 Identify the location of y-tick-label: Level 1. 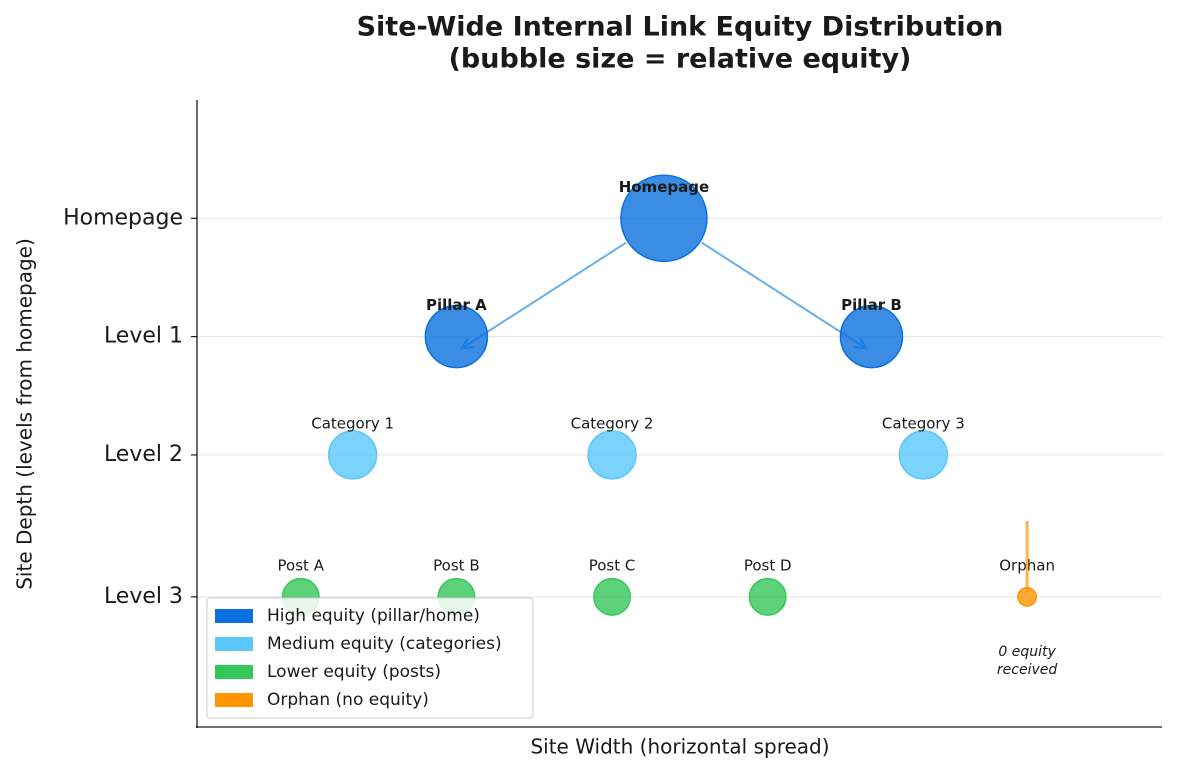
(143, 336).